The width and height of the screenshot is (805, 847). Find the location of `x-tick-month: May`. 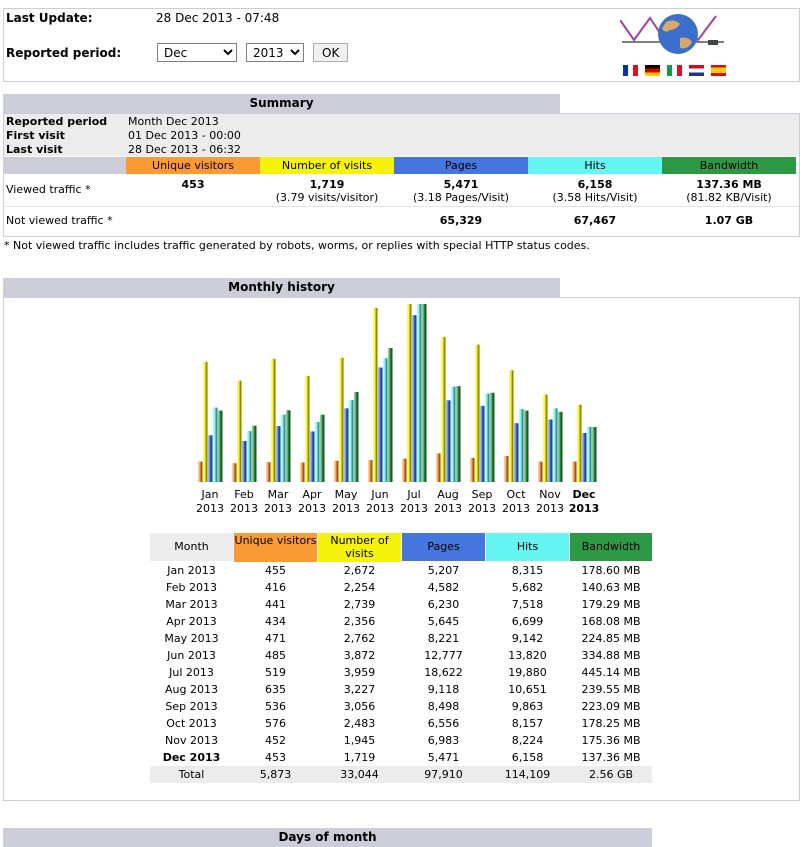

x-tick-month: May is located at coordinates (346, 494).